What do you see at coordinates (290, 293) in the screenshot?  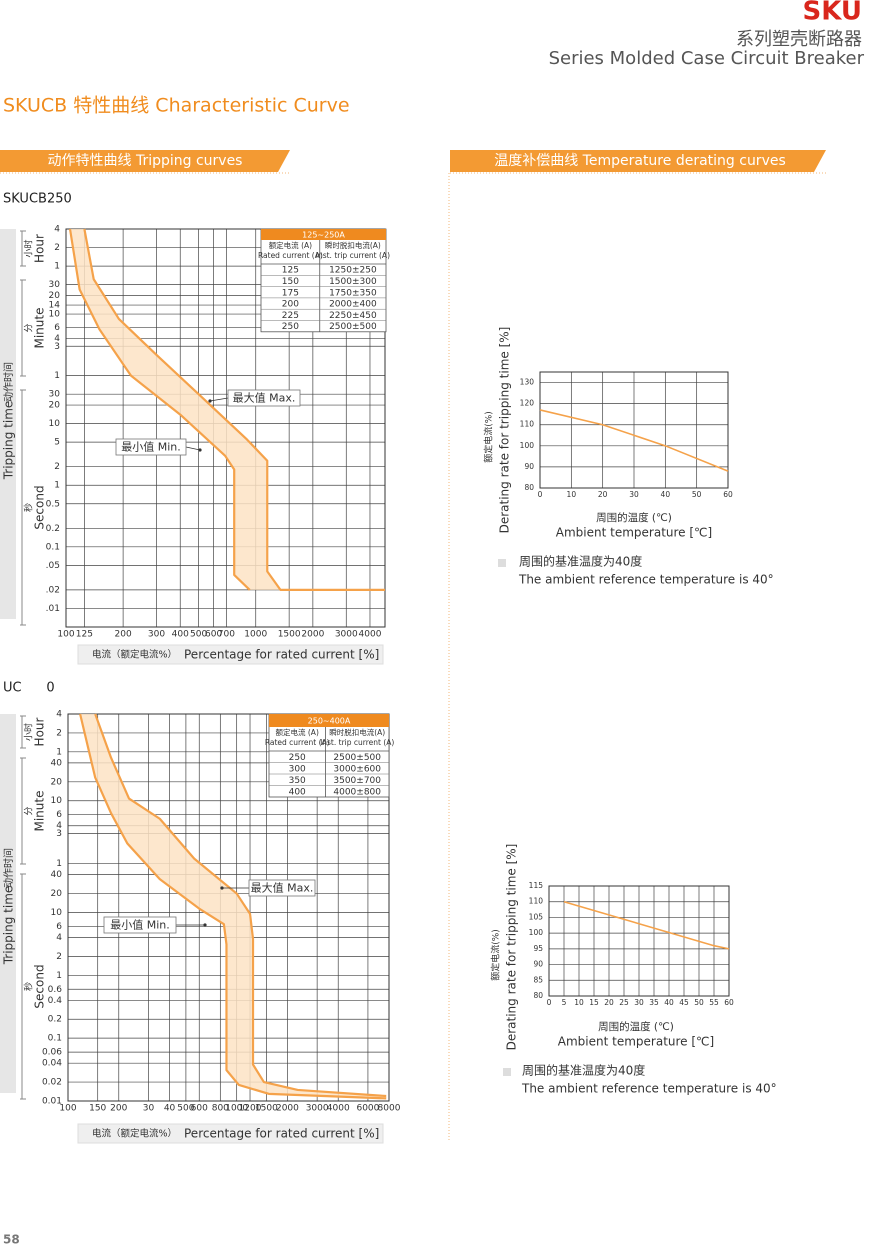 I see `table-cell: 175` at bounding box center [290, 293].